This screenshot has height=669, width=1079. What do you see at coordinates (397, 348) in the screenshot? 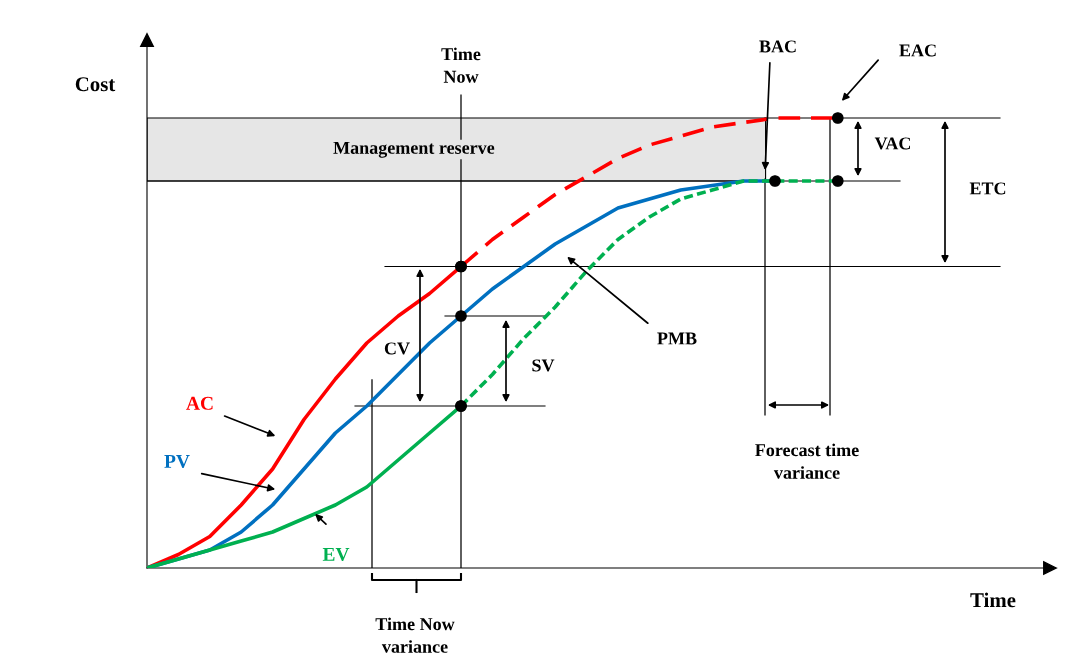
I see `annotation: CV` at bounding box center [397, 348].